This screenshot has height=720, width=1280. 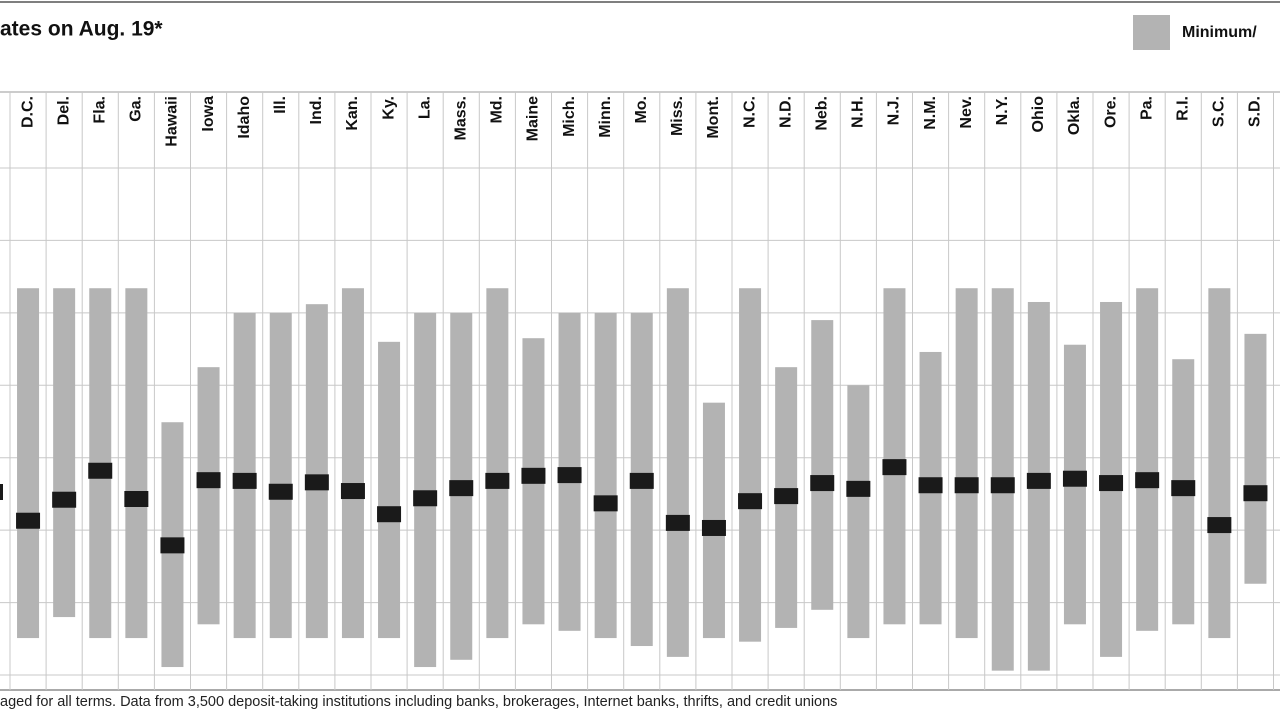 I want to click on x-tick-label: Pa., so click(x=1146, y=108).